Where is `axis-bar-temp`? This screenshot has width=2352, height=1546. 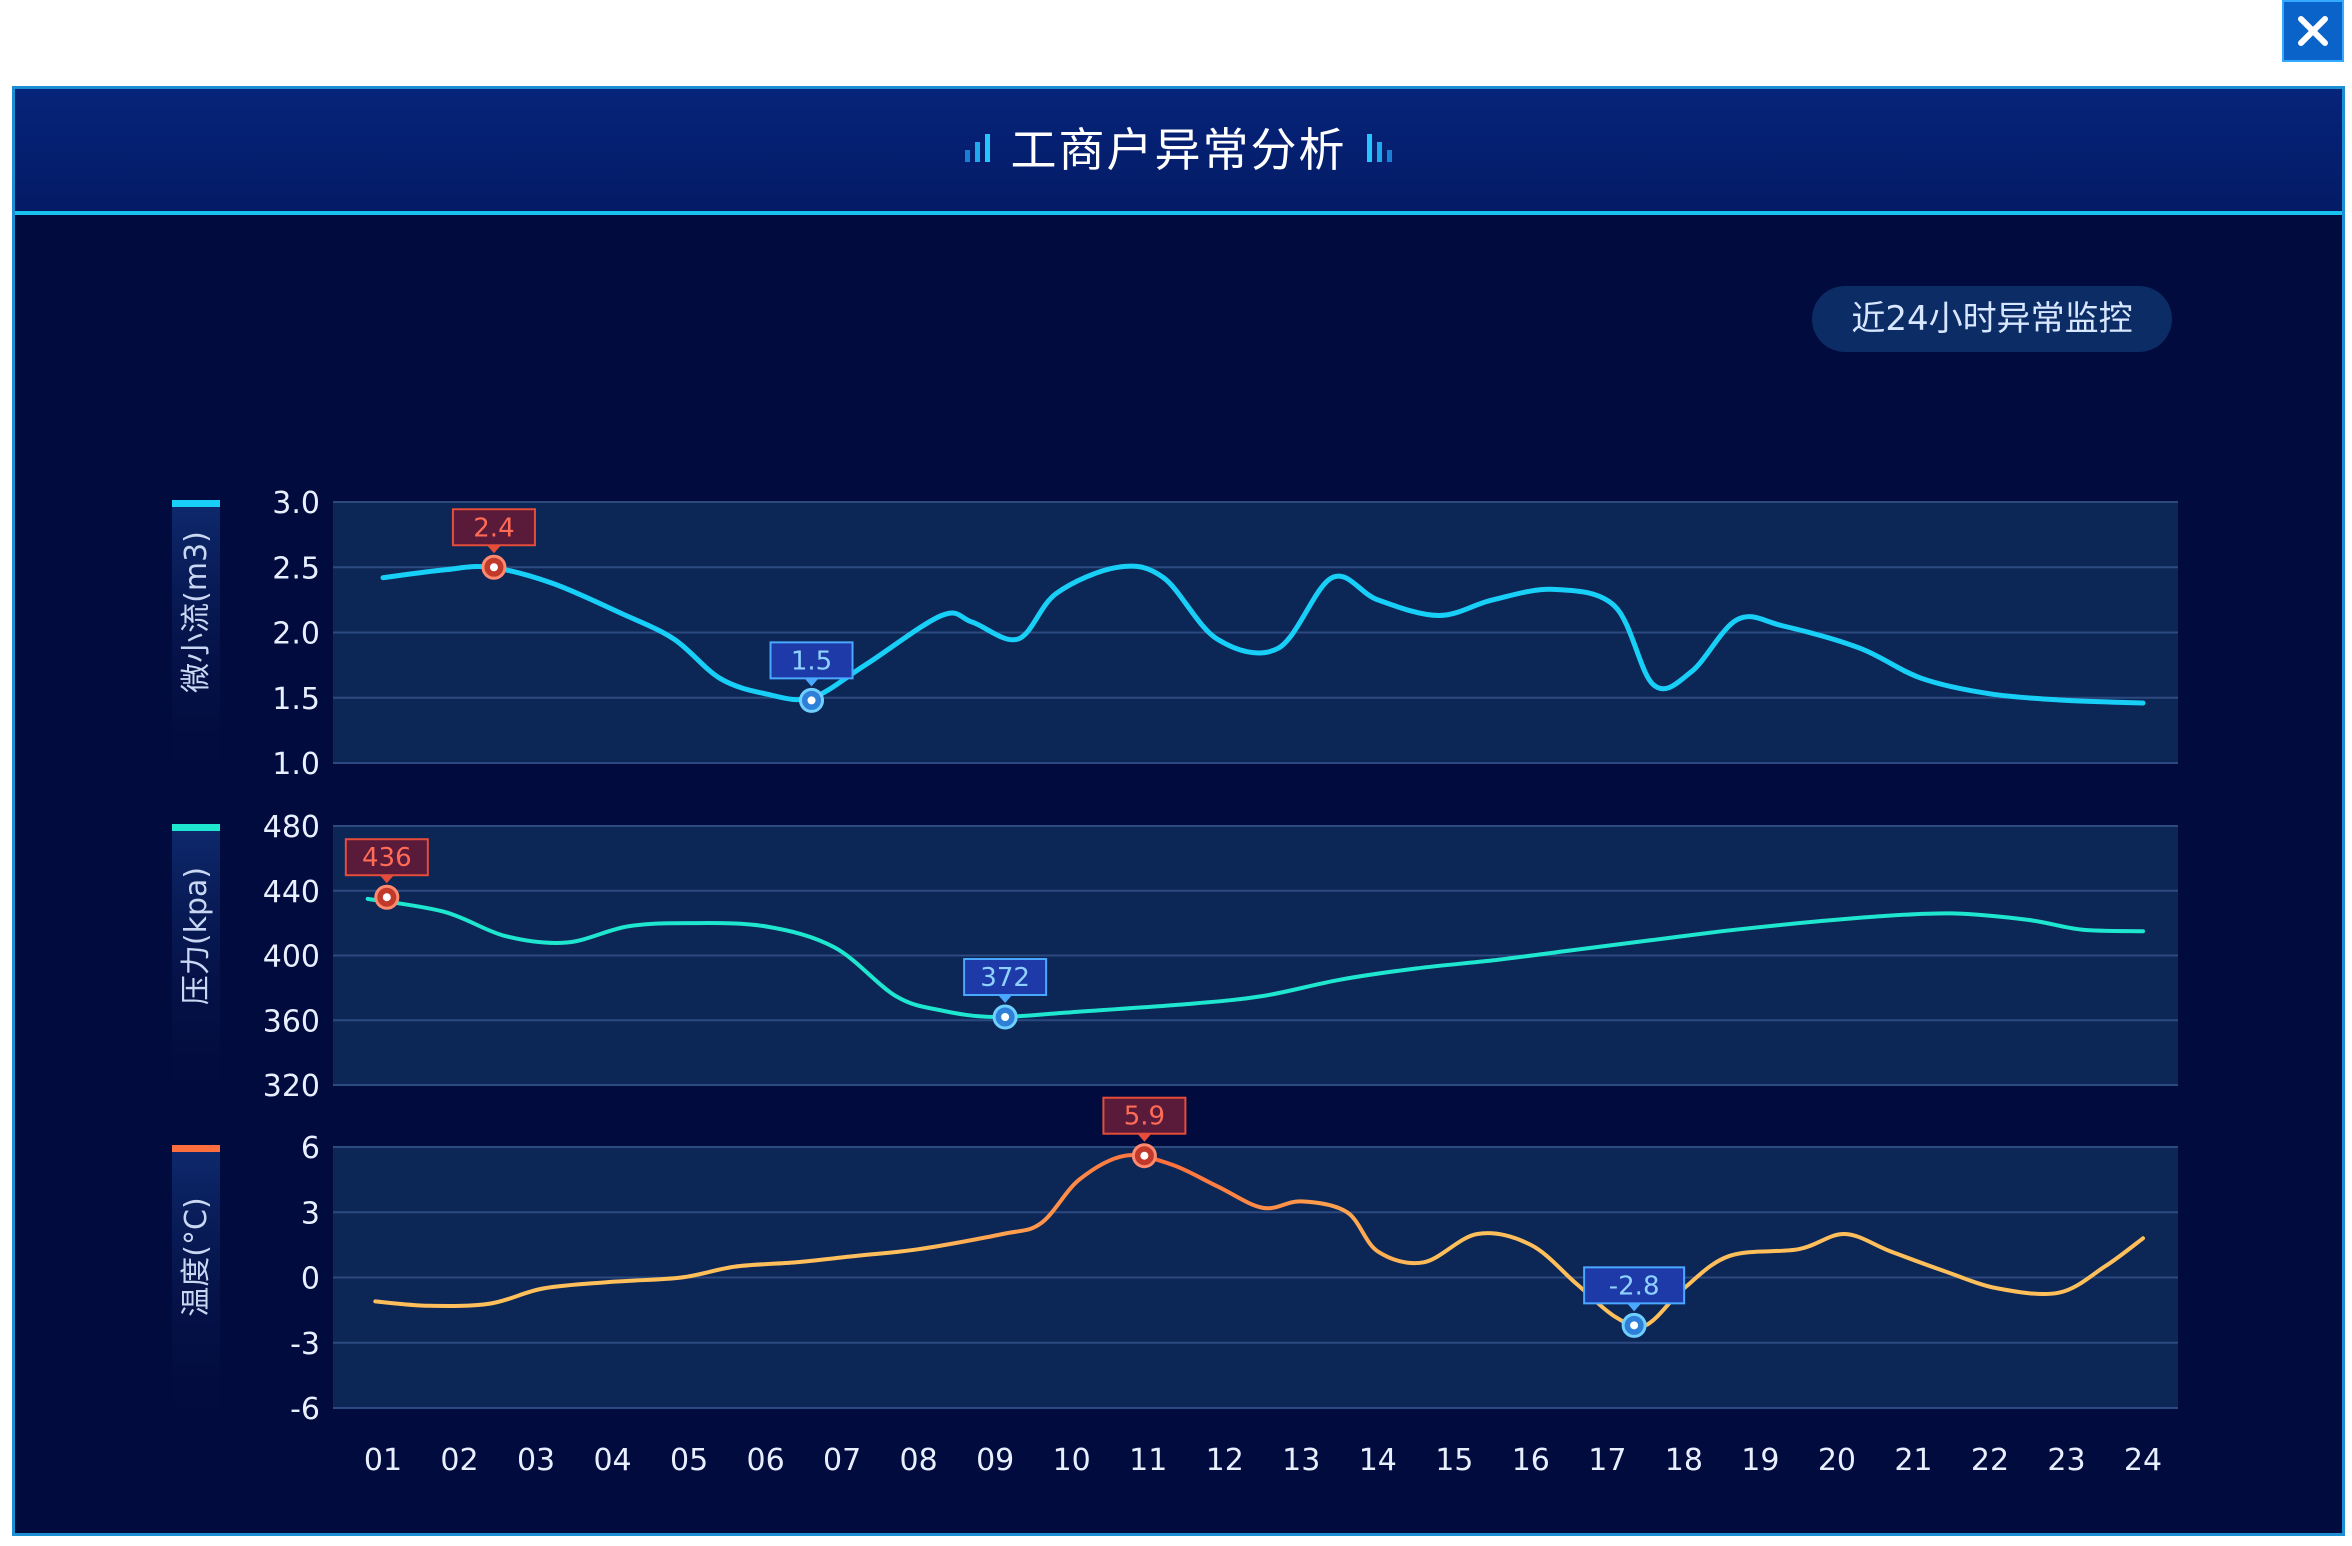 axis-bar-temp is located at coordinates (196, 1282).